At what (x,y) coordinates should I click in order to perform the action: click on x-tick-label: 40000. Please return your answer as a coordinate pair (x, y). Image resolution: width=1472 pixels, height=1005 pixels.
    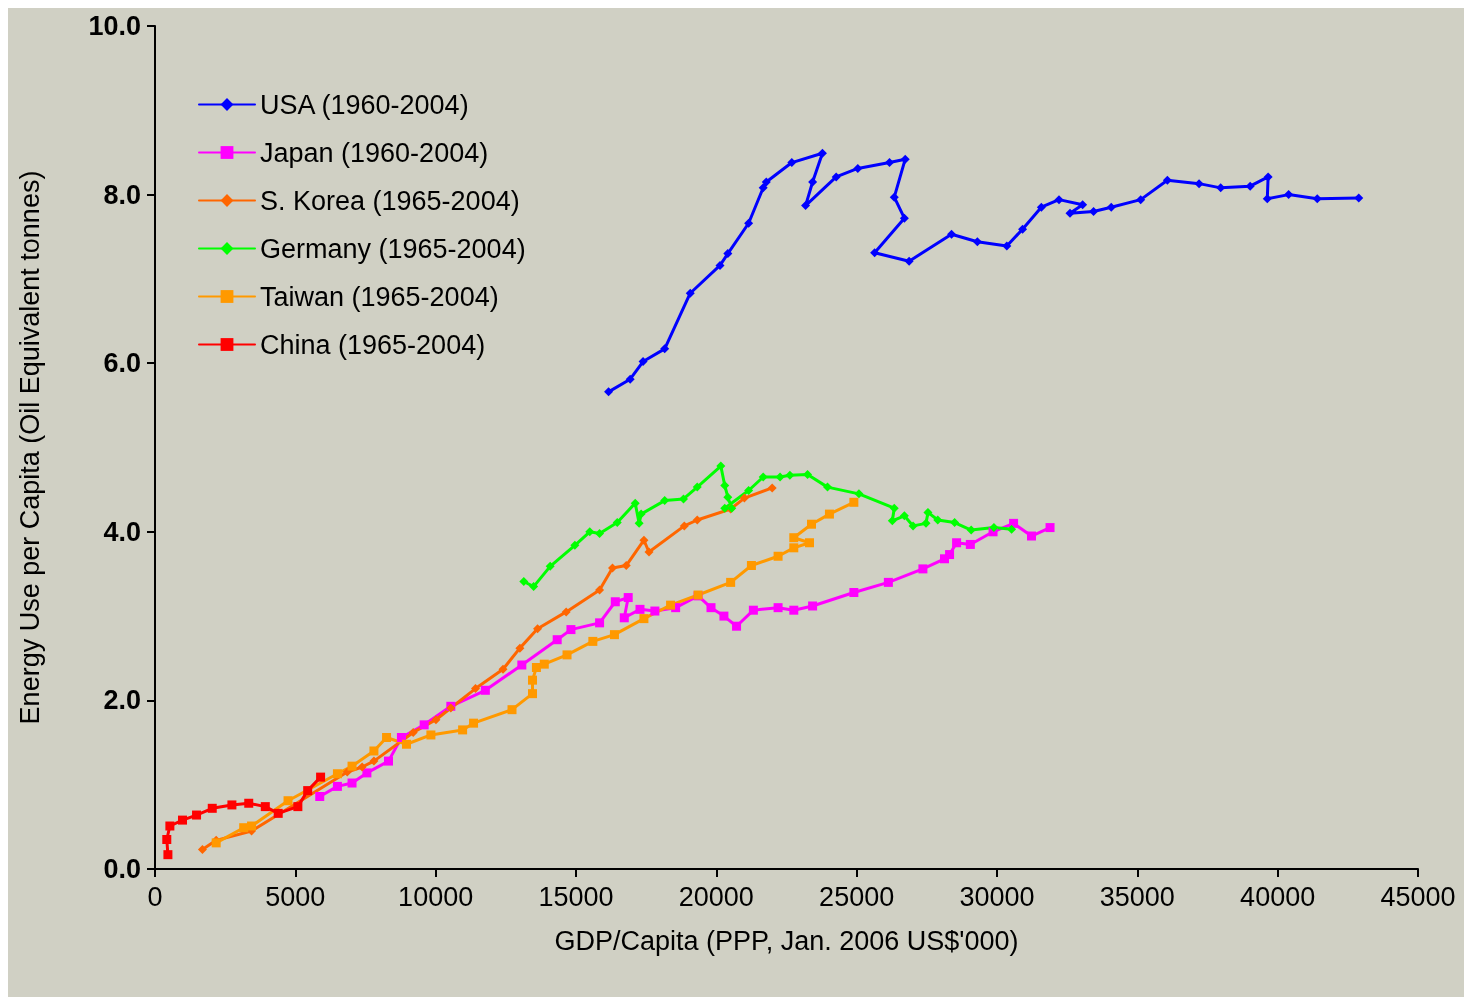
    Looking at the image, I should click on (1278, 896).